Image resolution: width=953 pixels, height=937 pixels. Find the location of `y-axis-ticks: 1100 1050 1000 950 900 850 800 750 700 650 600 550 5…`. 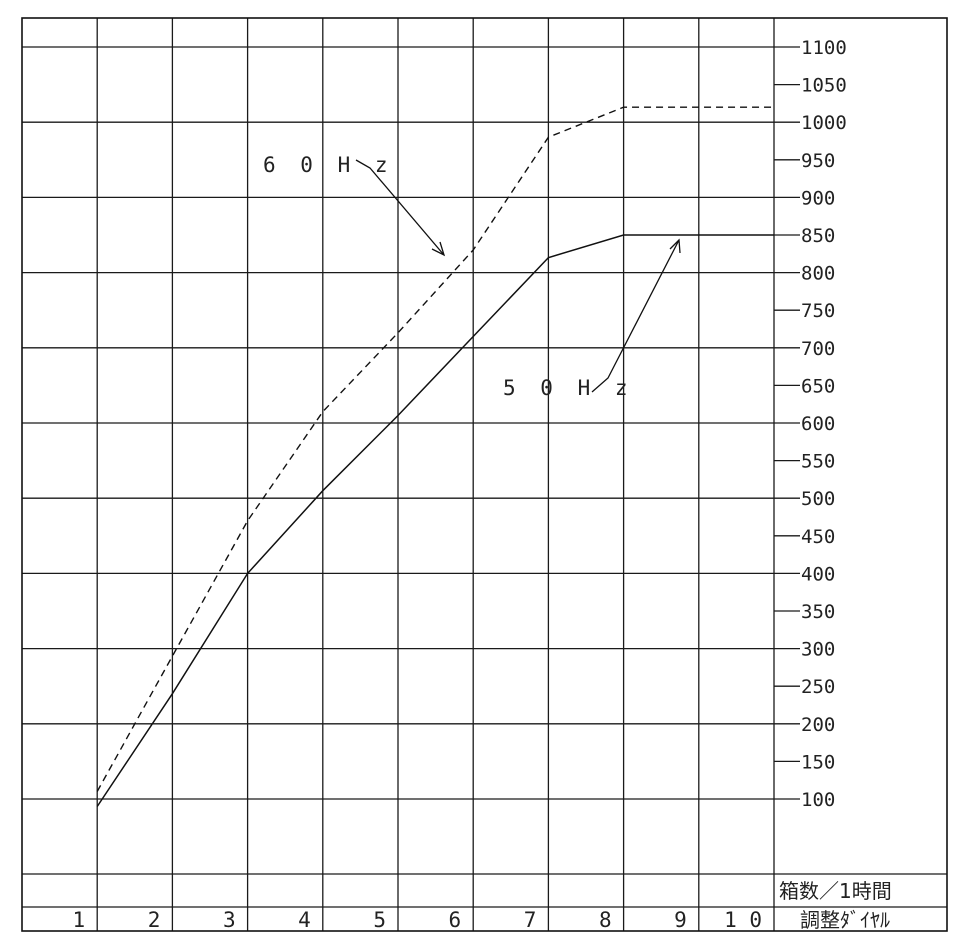

y-axis-ticks: 1100 1050 1000 950 900 850 800 750 700 650 600 550 5… is located at coordinates (810, 424).